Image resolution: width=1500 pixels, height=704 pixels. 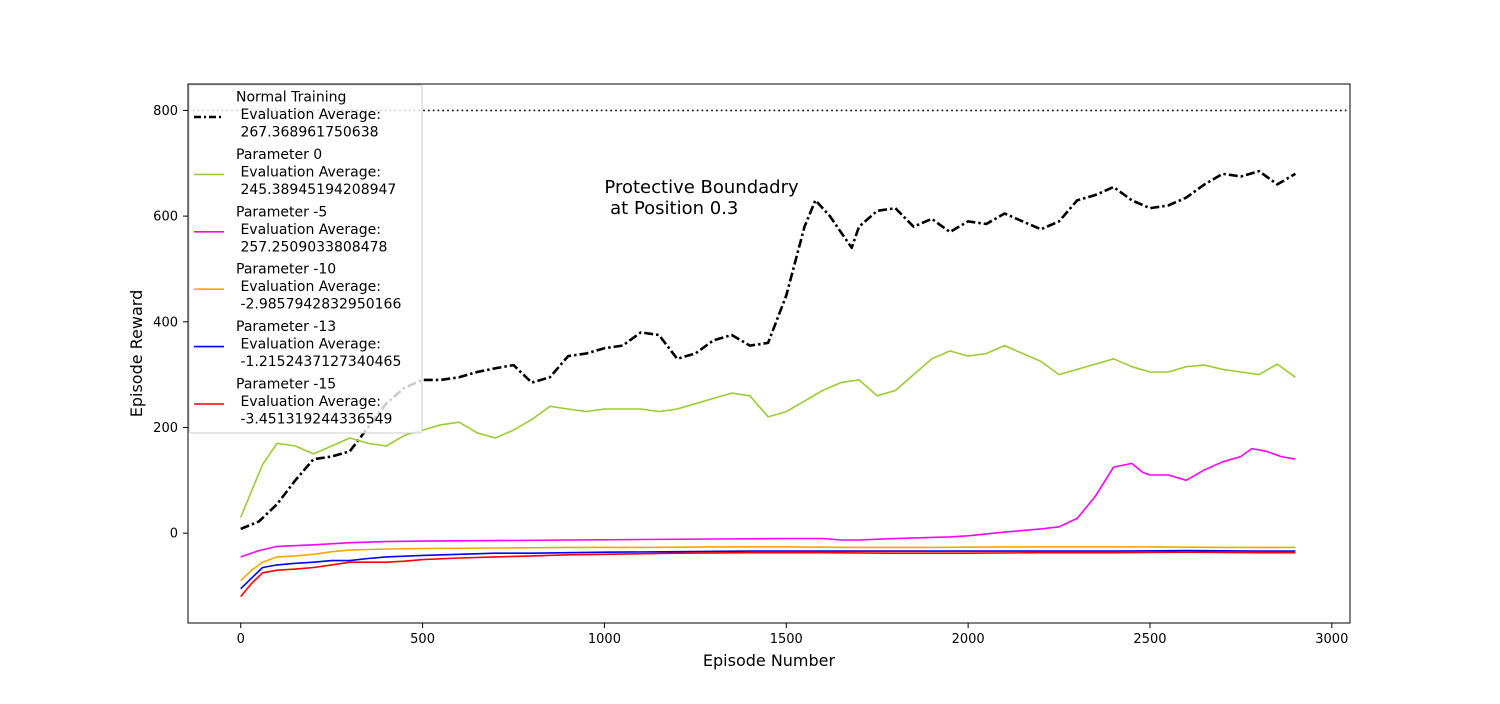 What do you see at coordinates (286, 385) in the screenshot?
I see `legend-entry-line: Parameter -15` at bounding box center [286, 385].